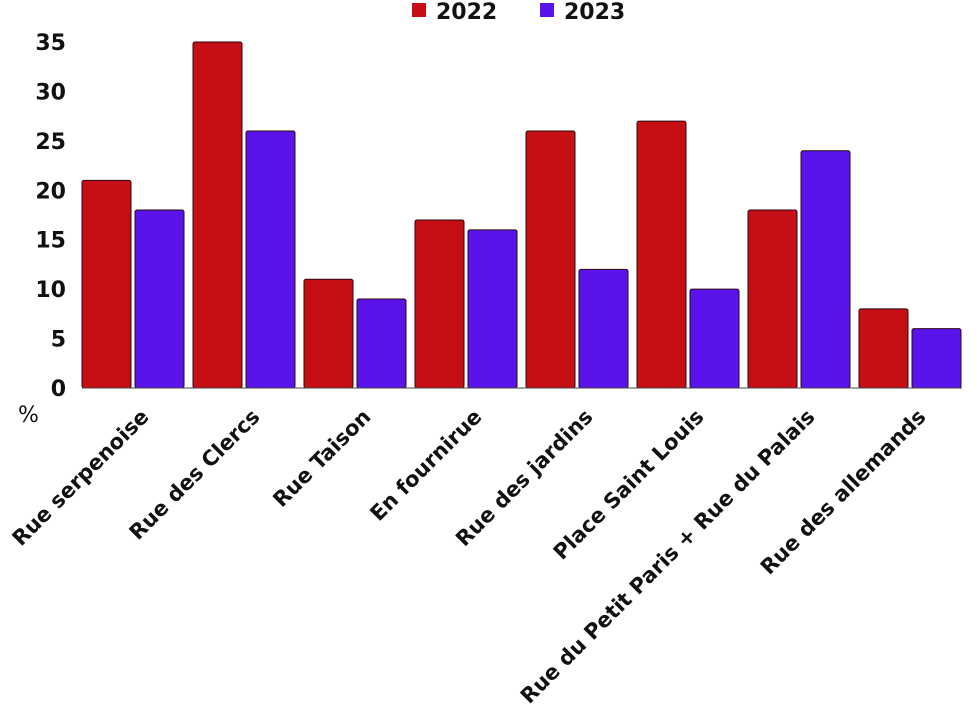 The height and width of the screenshot is (710, 980). Describe the element at coordinates (50, 241) in the screenshot. I see `y-tick-label: 15` at that location.